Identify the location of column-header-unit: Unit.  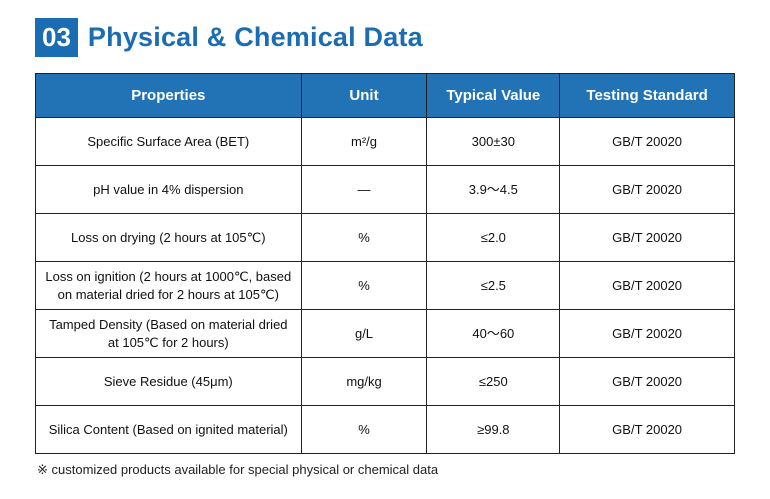
(364, 95).